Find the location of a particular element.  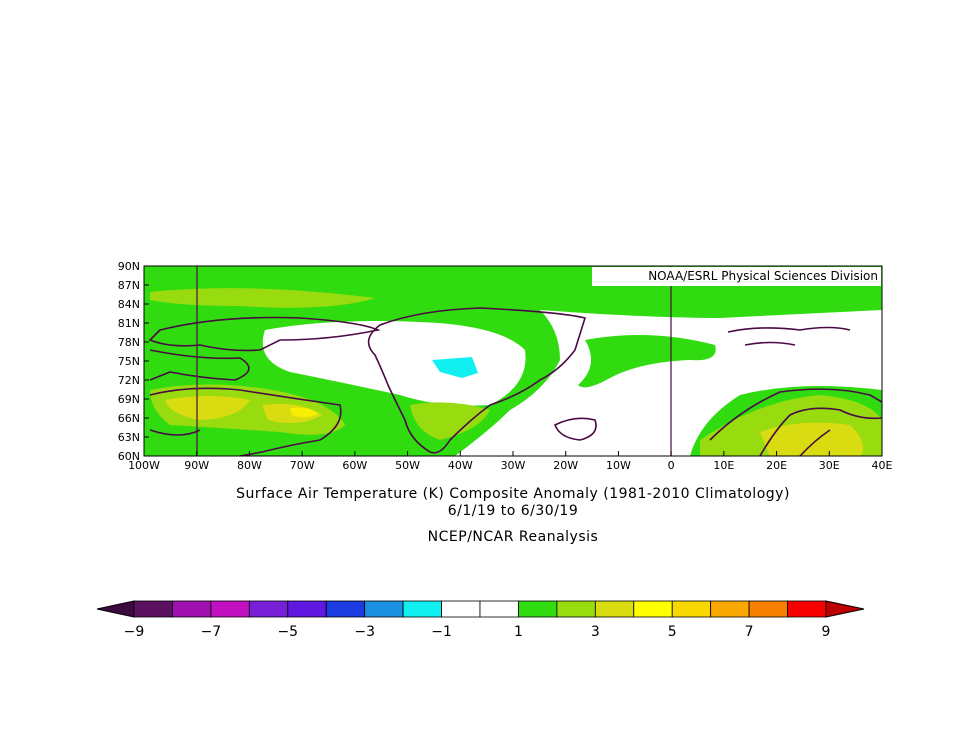

lon-label: 10E is located at coordinates (723, 465).